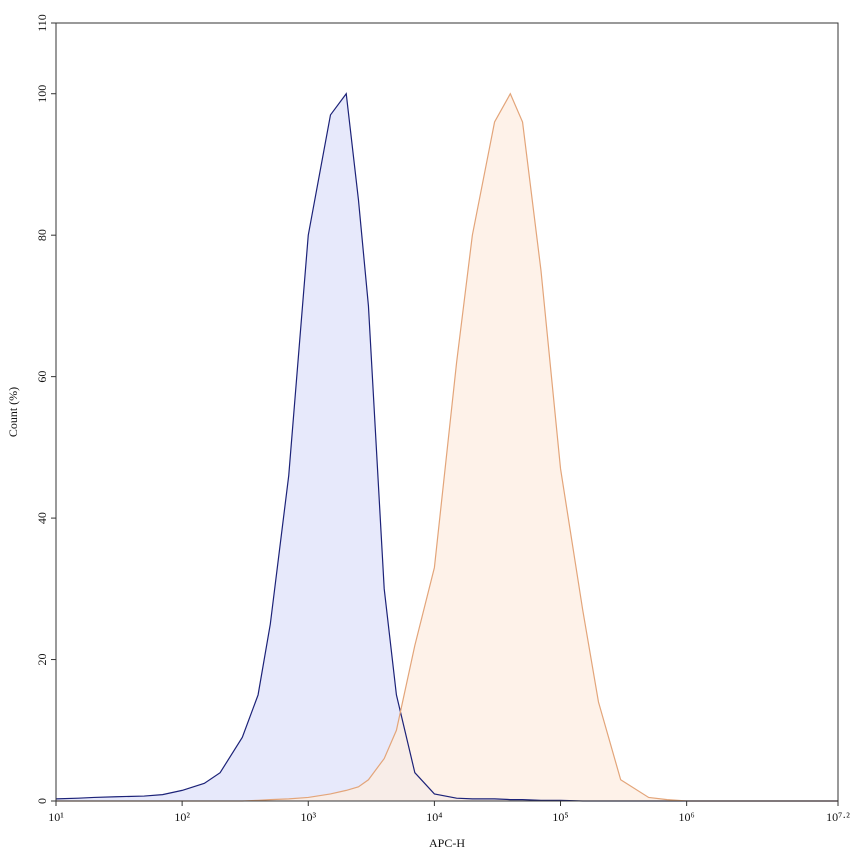 Image resolution: width=853 pixels, height=856 pixels. I want to click on y-tick-label: 80, so click(42, 235).